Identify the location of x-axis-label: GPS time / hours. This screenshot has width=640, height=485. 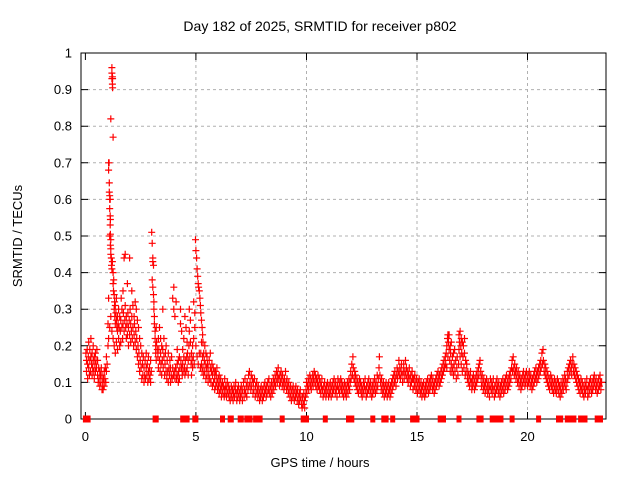
(320, 462).